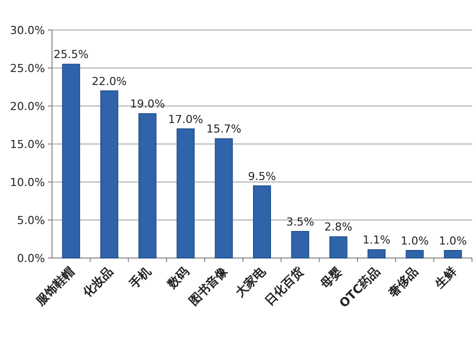 The width and height of the screenshot is (476, 340). Describe the element at coordinates (27, 30) in the screenshot. I see `y-tick-label: 30.0%` at that location.